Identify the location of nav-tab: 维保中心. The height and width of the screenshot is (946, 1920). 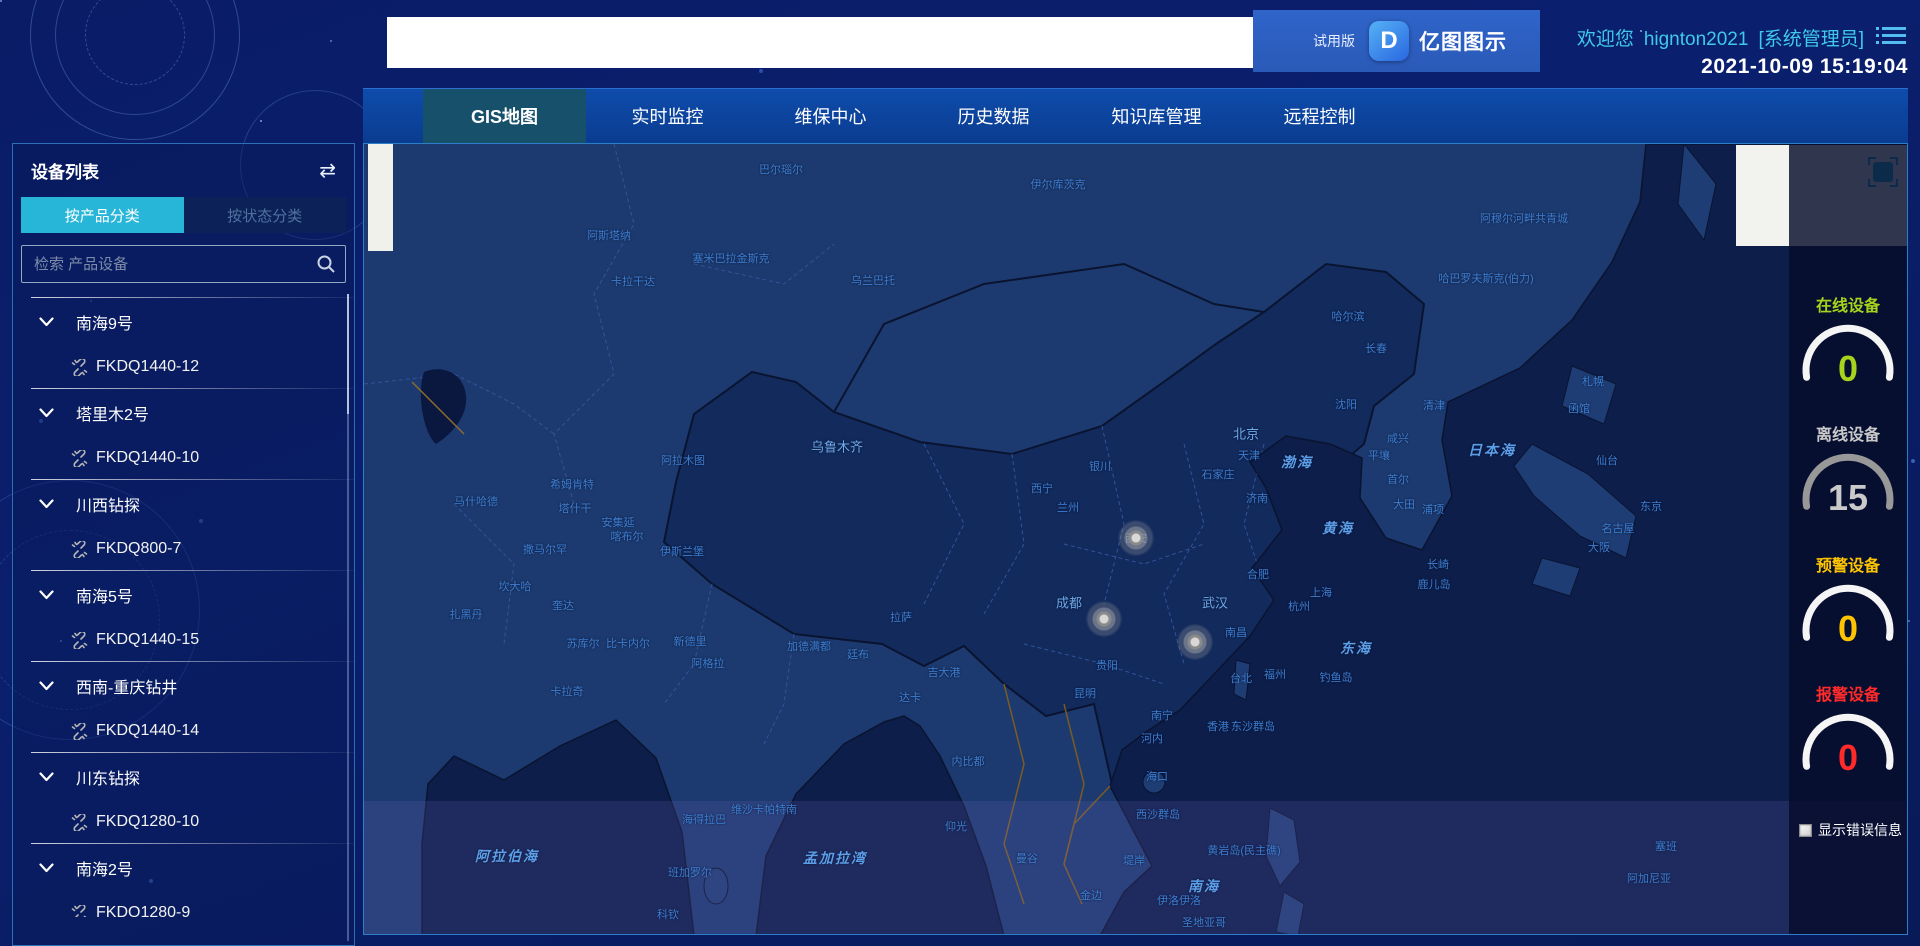
(830, 117).